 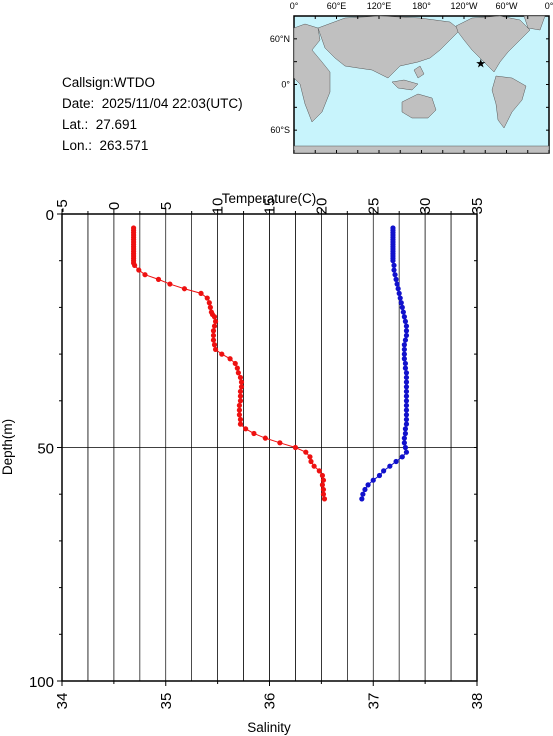 What do you see at coordinates (270, 206) in the screenshot?
I see `temperature-axis: -5 0 5 10 15 20 25 30 35` at bounding box center [270, 206].